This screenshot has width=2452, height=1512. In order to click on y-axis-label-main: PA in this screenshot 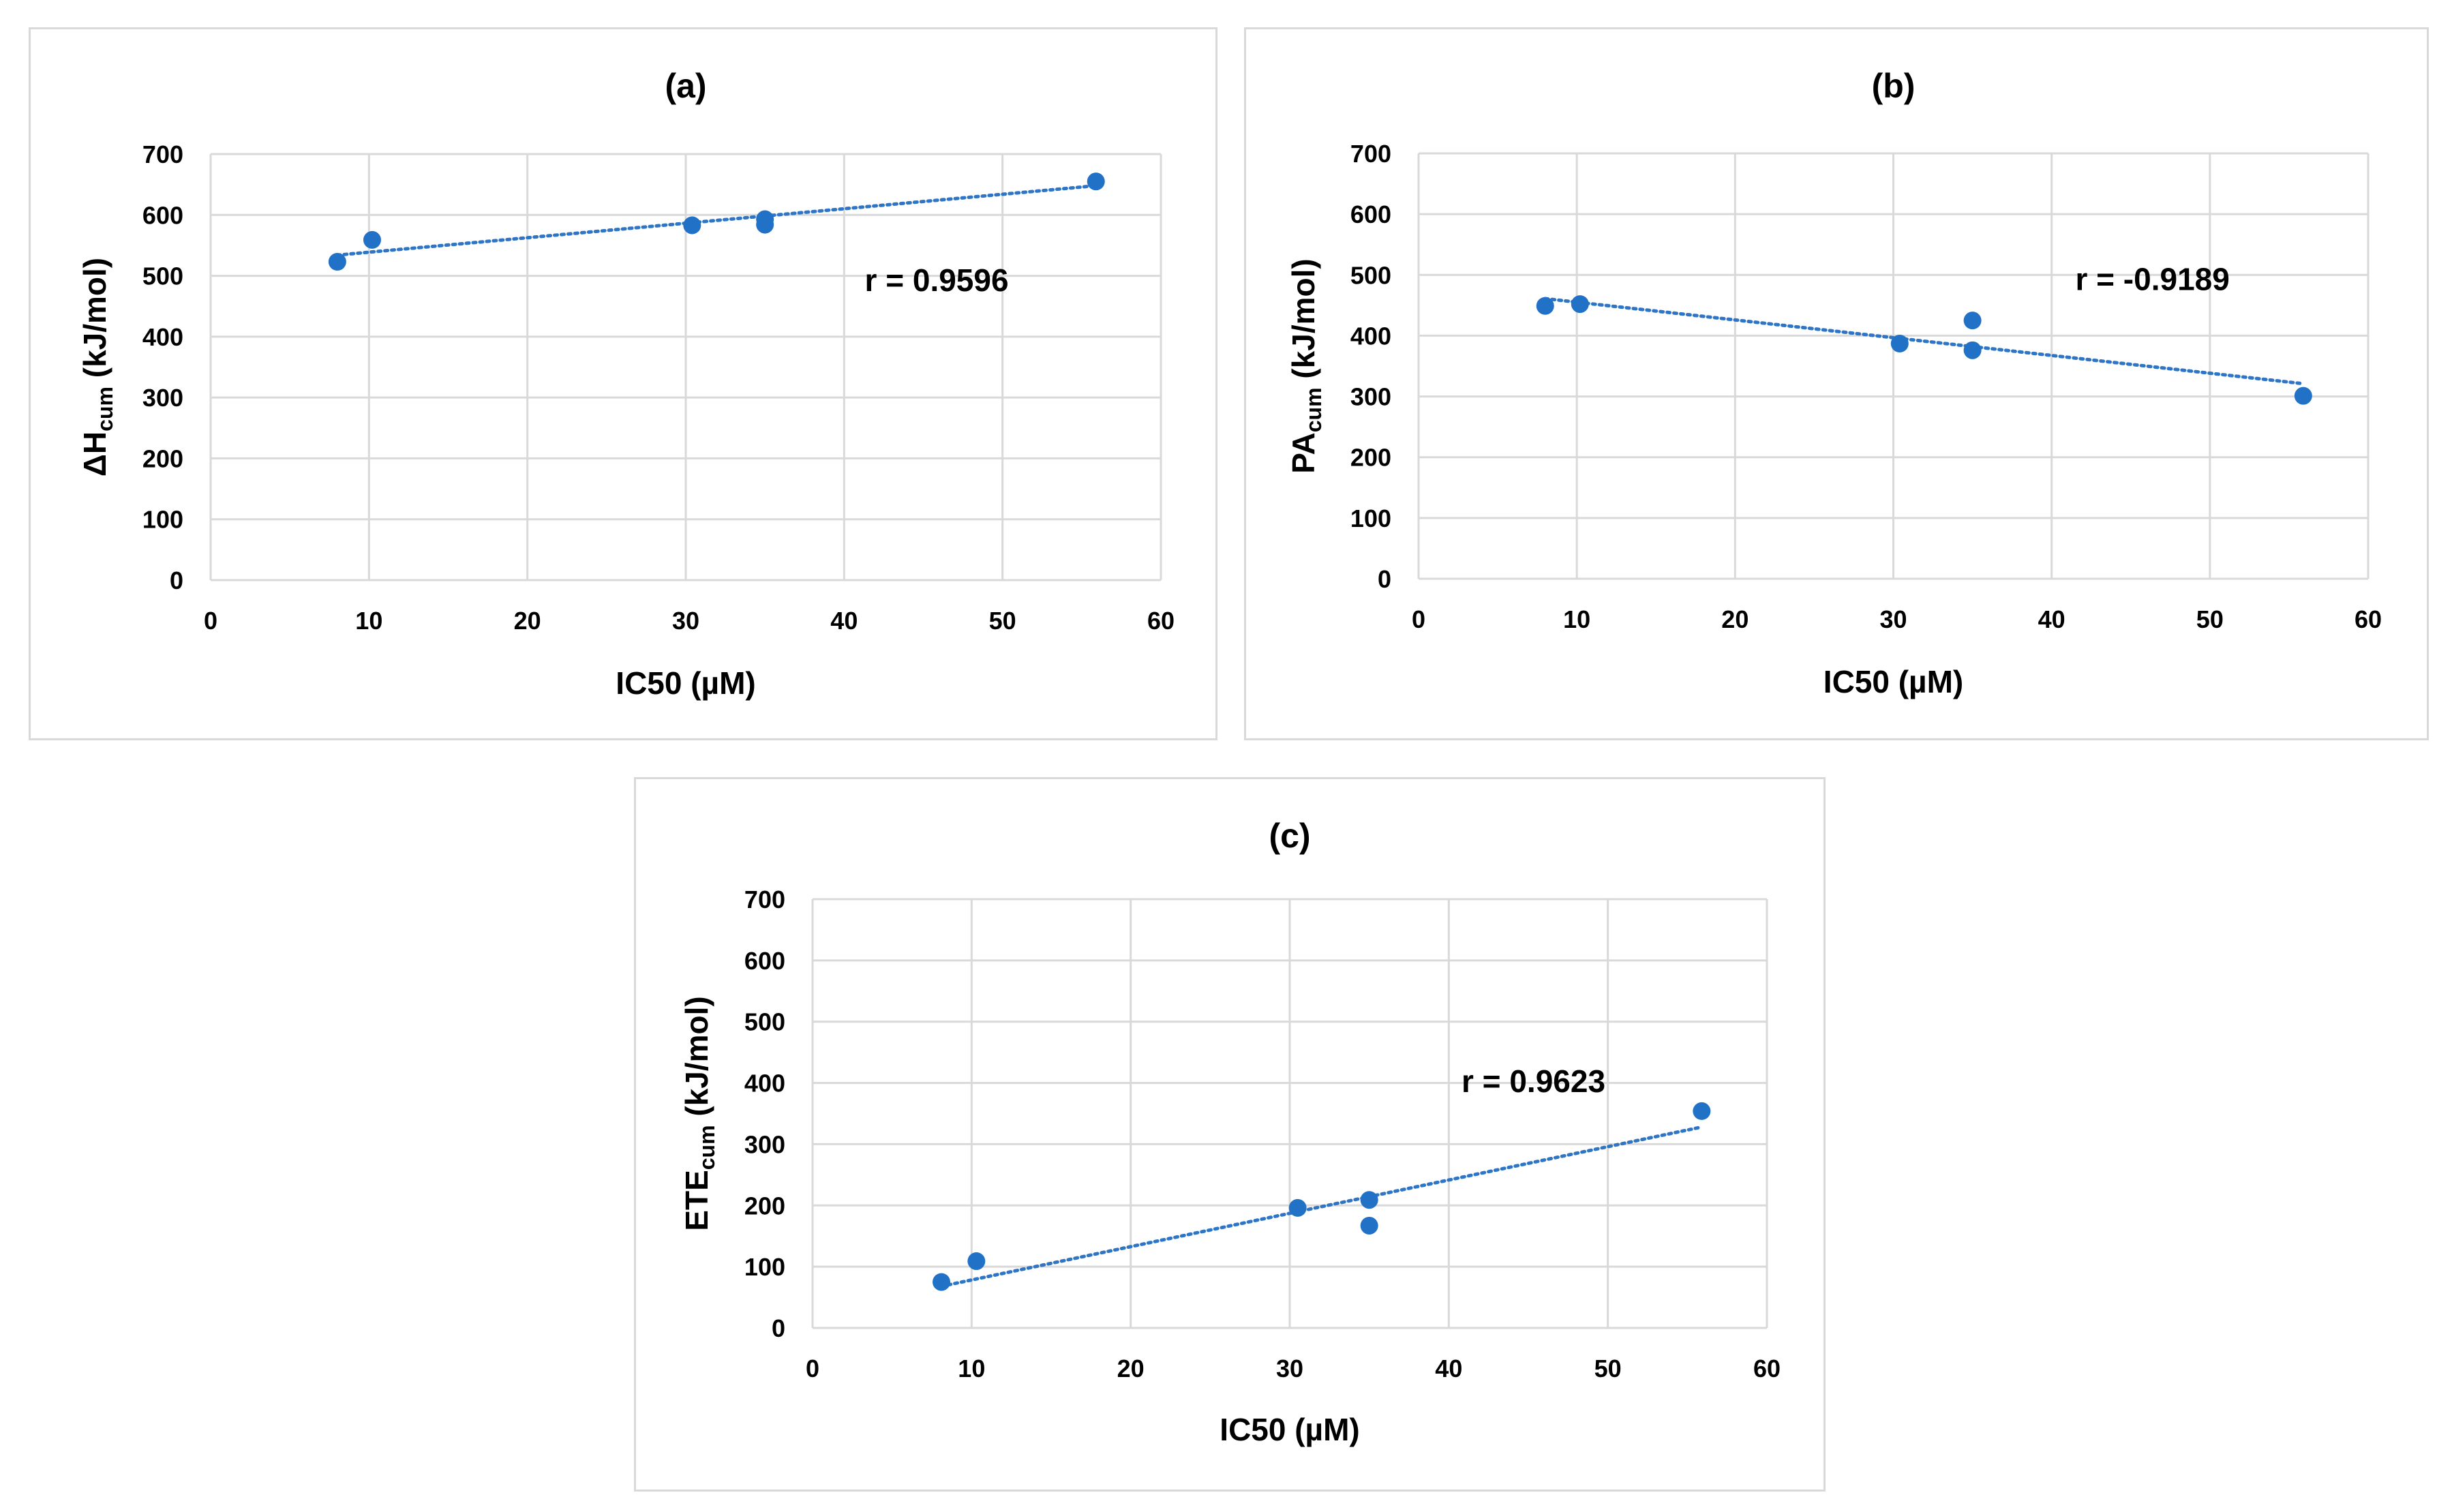, I will do `click(1303, 453)`.